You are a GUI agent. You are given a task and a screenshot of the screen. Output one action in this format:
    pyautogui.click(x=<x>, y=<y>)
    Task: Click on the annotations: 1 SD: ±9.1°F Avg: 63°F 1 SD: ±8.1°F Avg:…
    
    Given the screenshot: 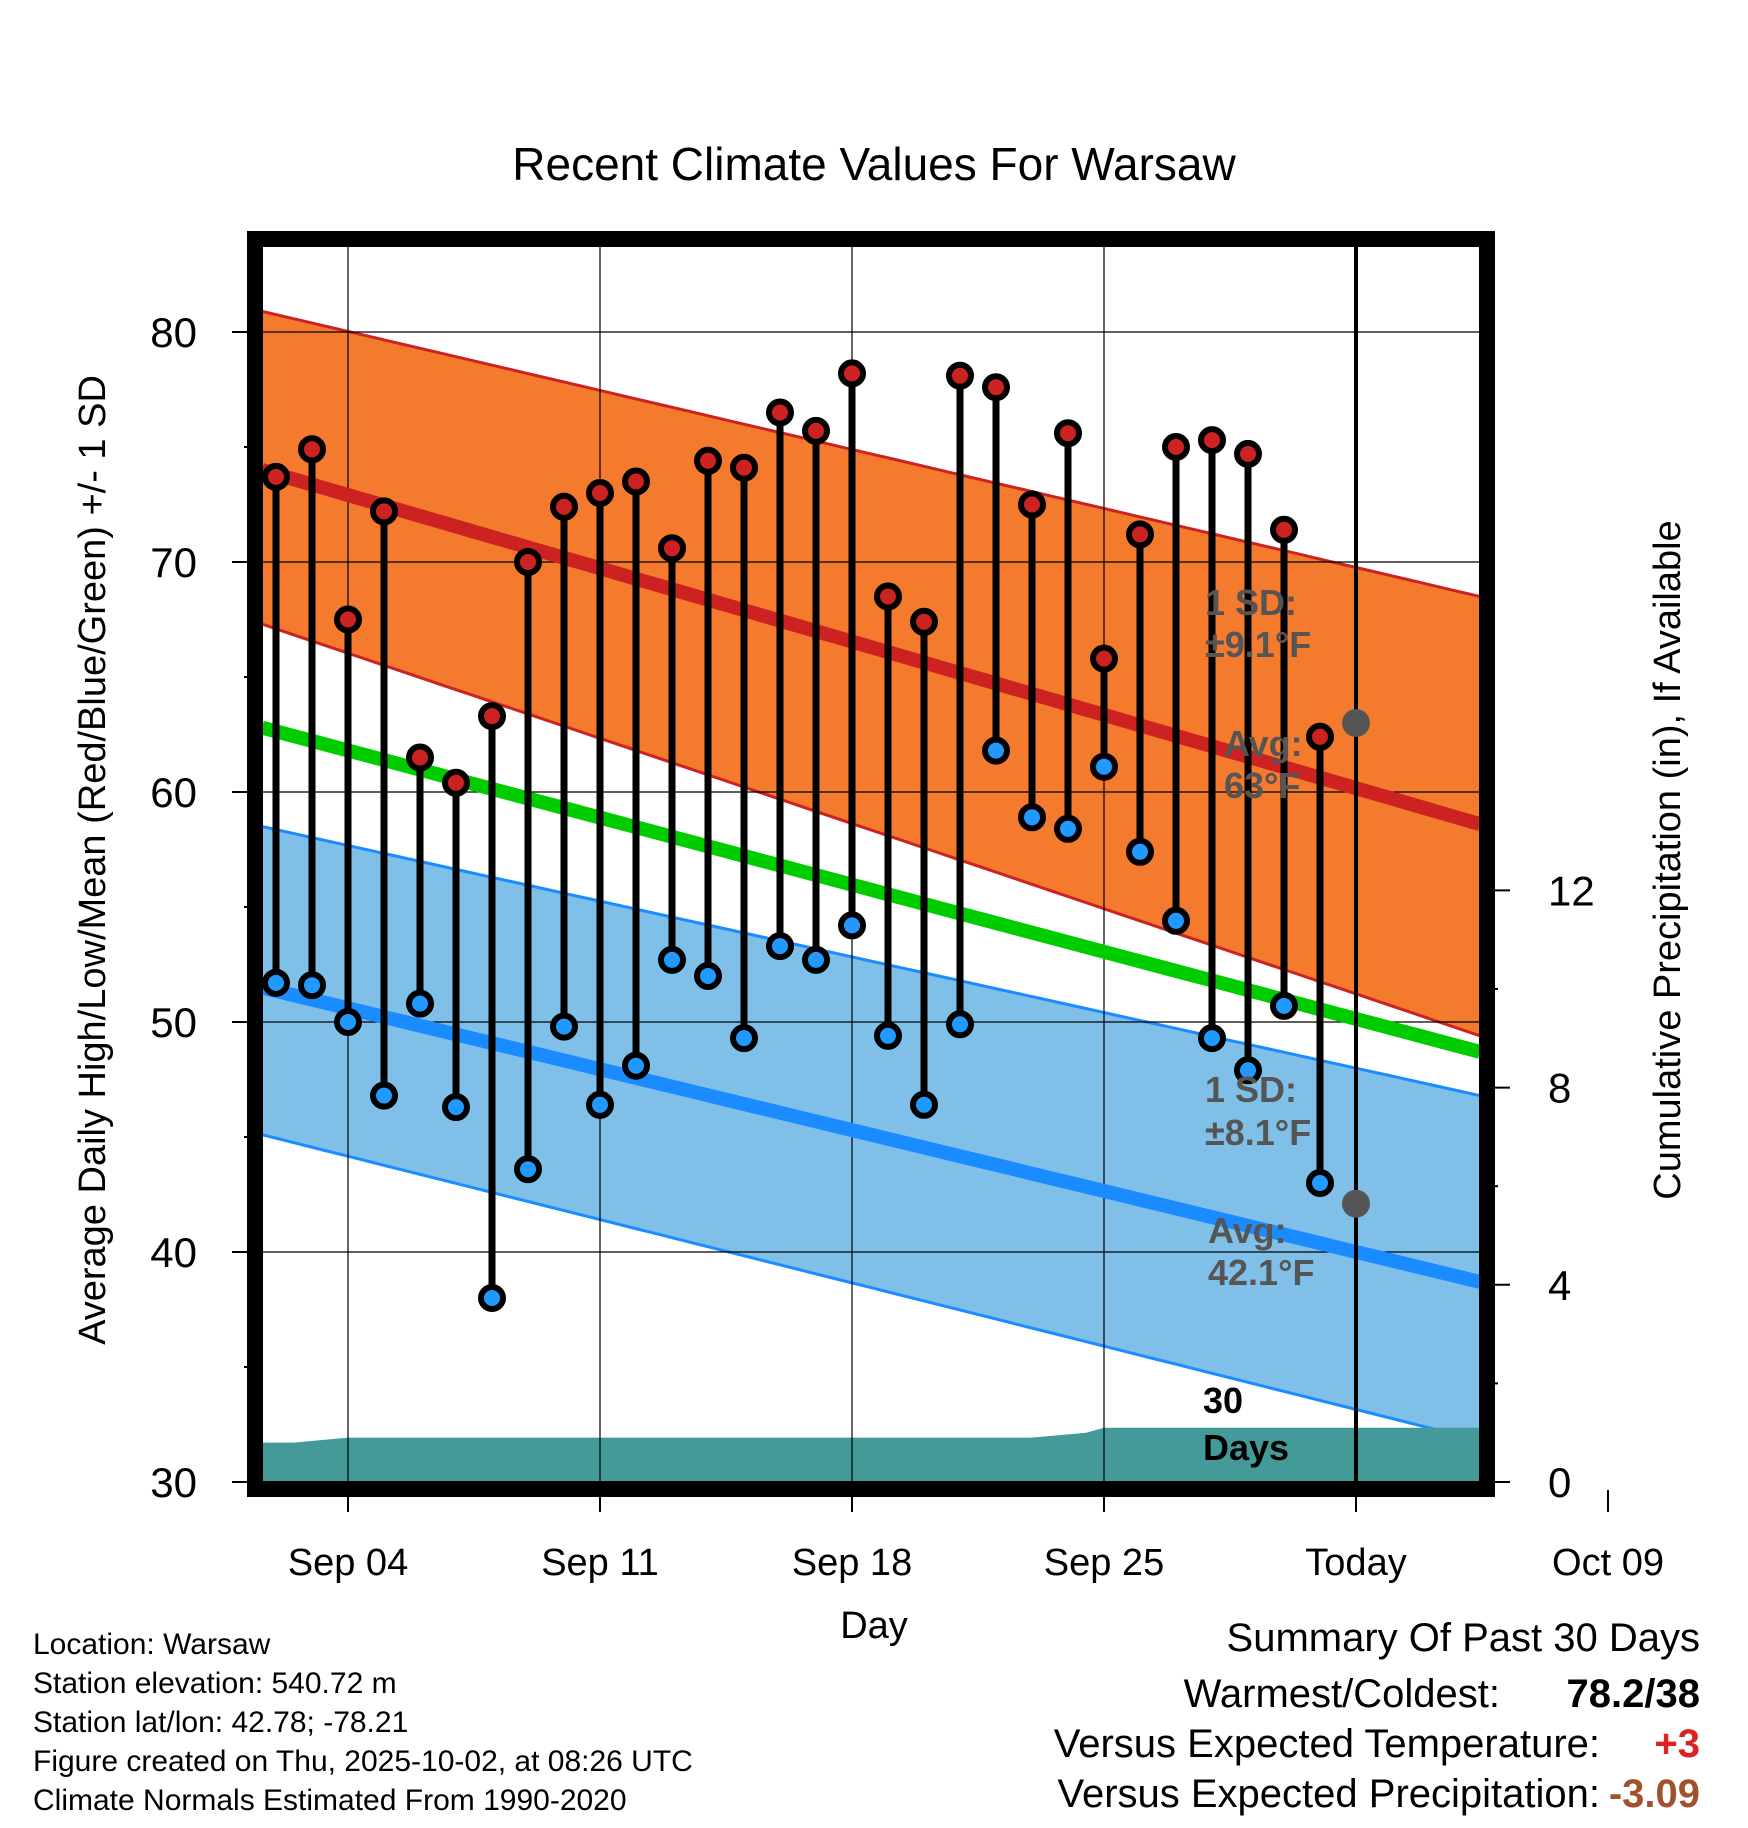 What is the action you would take?
    pyautogui.click(x=1258, y=1025)
    